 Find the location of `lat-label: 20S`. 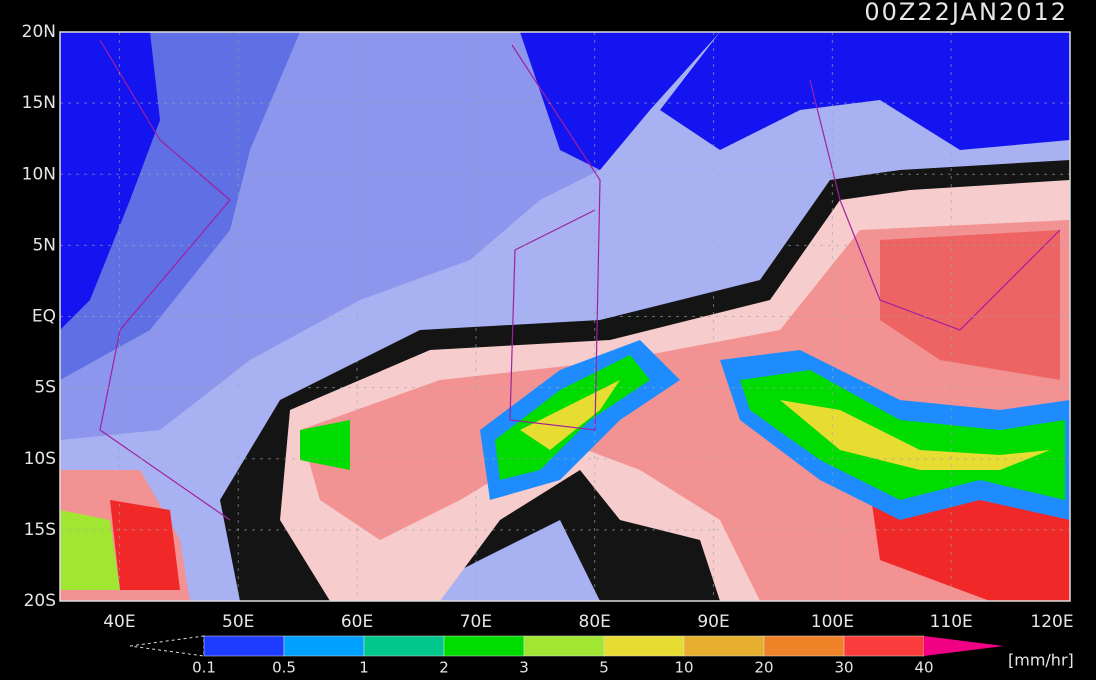

lat-label: 20S is located at coordinates (40, 601).